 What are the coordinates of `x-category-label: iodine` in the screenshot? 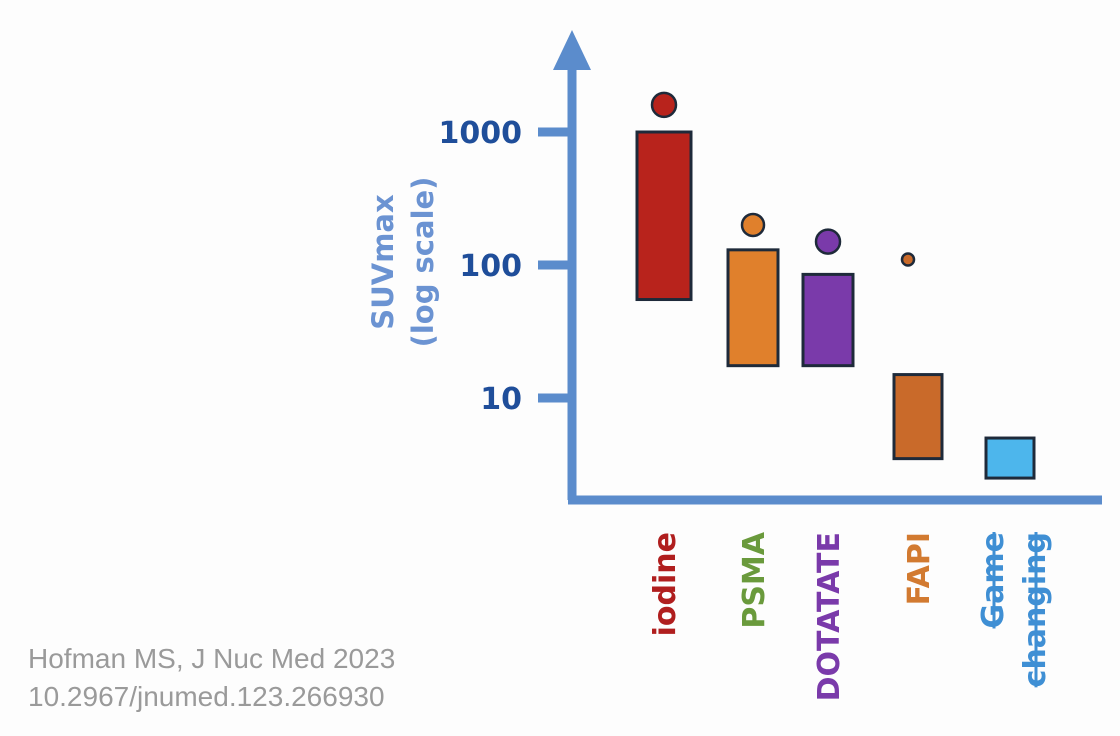 It's located at (665, 584).